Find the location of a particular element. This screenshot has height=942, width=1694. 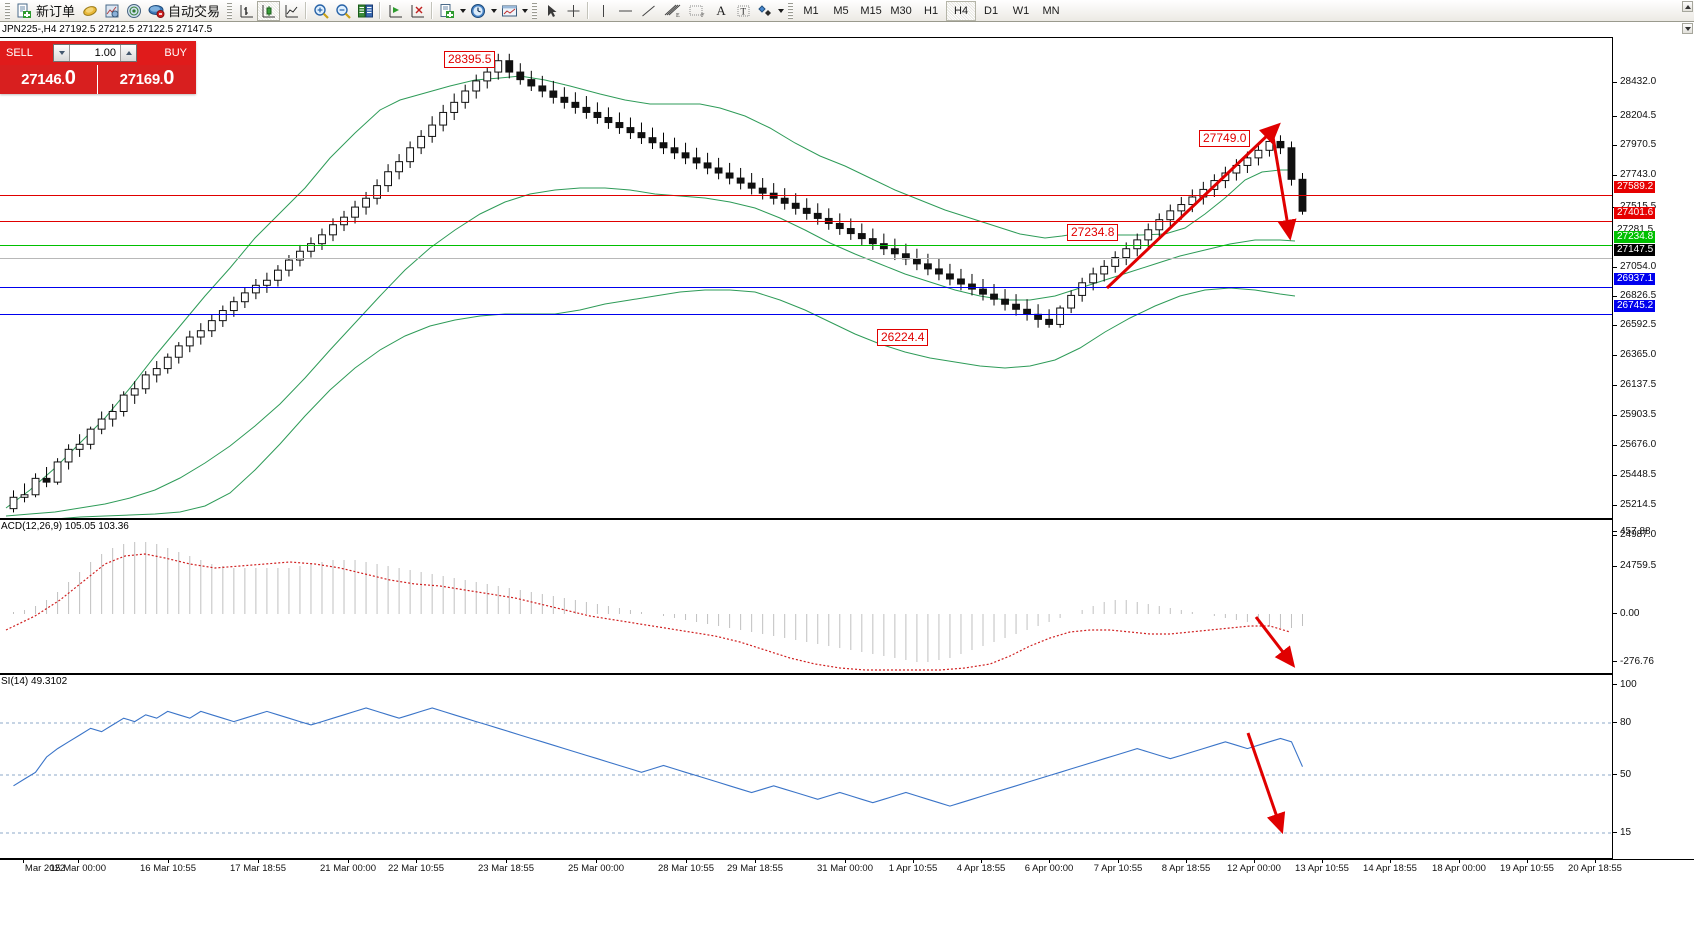

annotation-27234: 27234.8 is located at coordinates (1093, 232).